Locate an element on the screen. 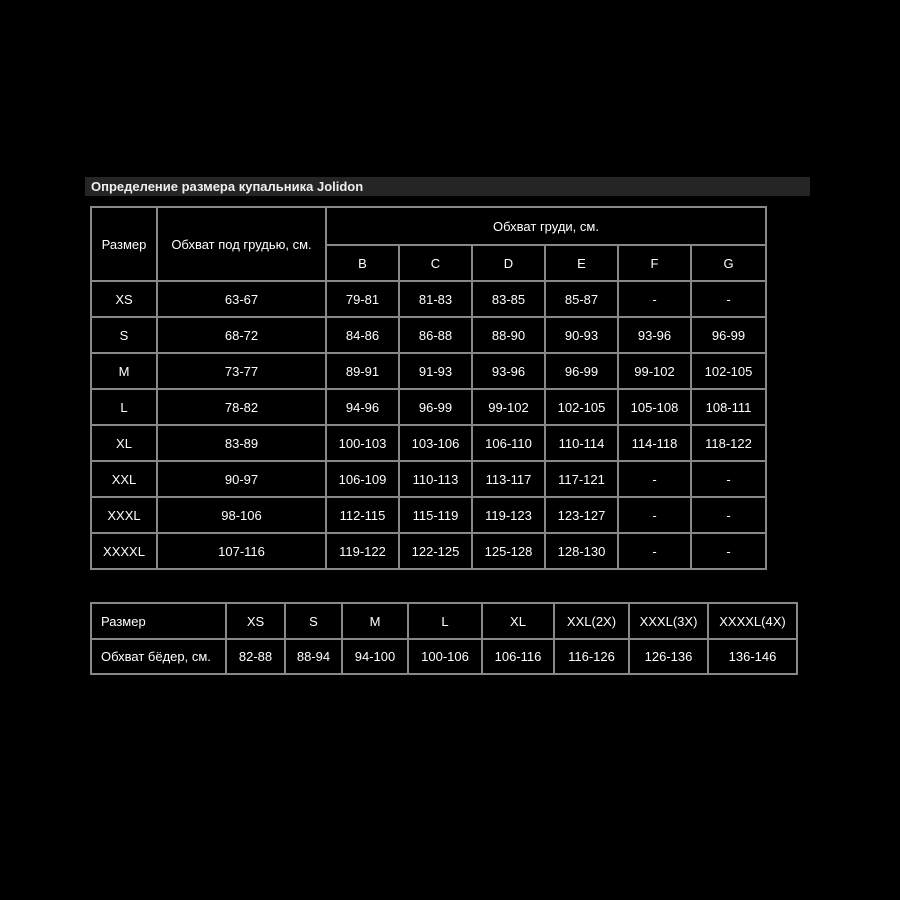 The image size is (900, 900). size-cell: M is located at coordinates (124, 371).